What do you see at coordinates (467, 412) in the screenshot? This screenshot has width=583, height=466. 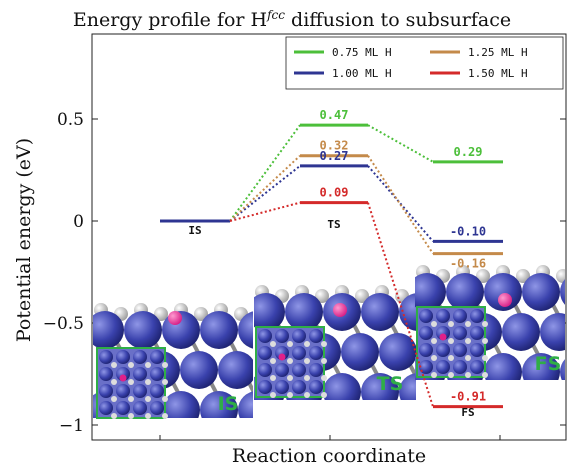 I see `state-label: FS` at bounding box center [467, 412].